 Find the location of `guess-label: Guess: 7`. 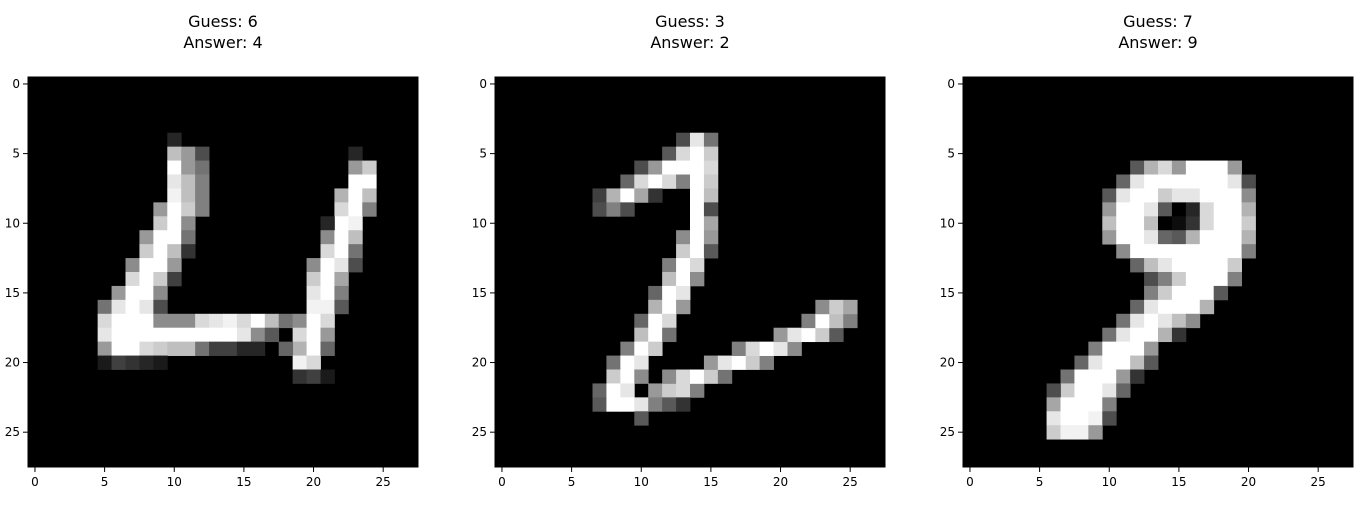

guess-label: Guess: 7 is located at coordinates (1158, 21).